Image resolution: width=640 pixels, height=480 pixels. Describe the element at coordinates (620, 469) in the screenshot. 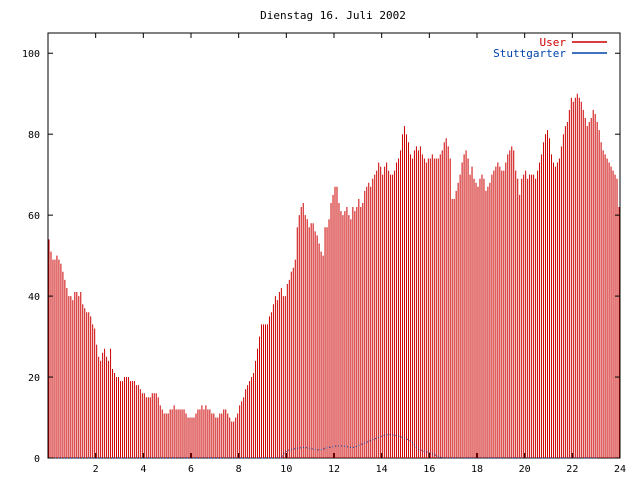

I see `x-tick-label: 24` at that location.